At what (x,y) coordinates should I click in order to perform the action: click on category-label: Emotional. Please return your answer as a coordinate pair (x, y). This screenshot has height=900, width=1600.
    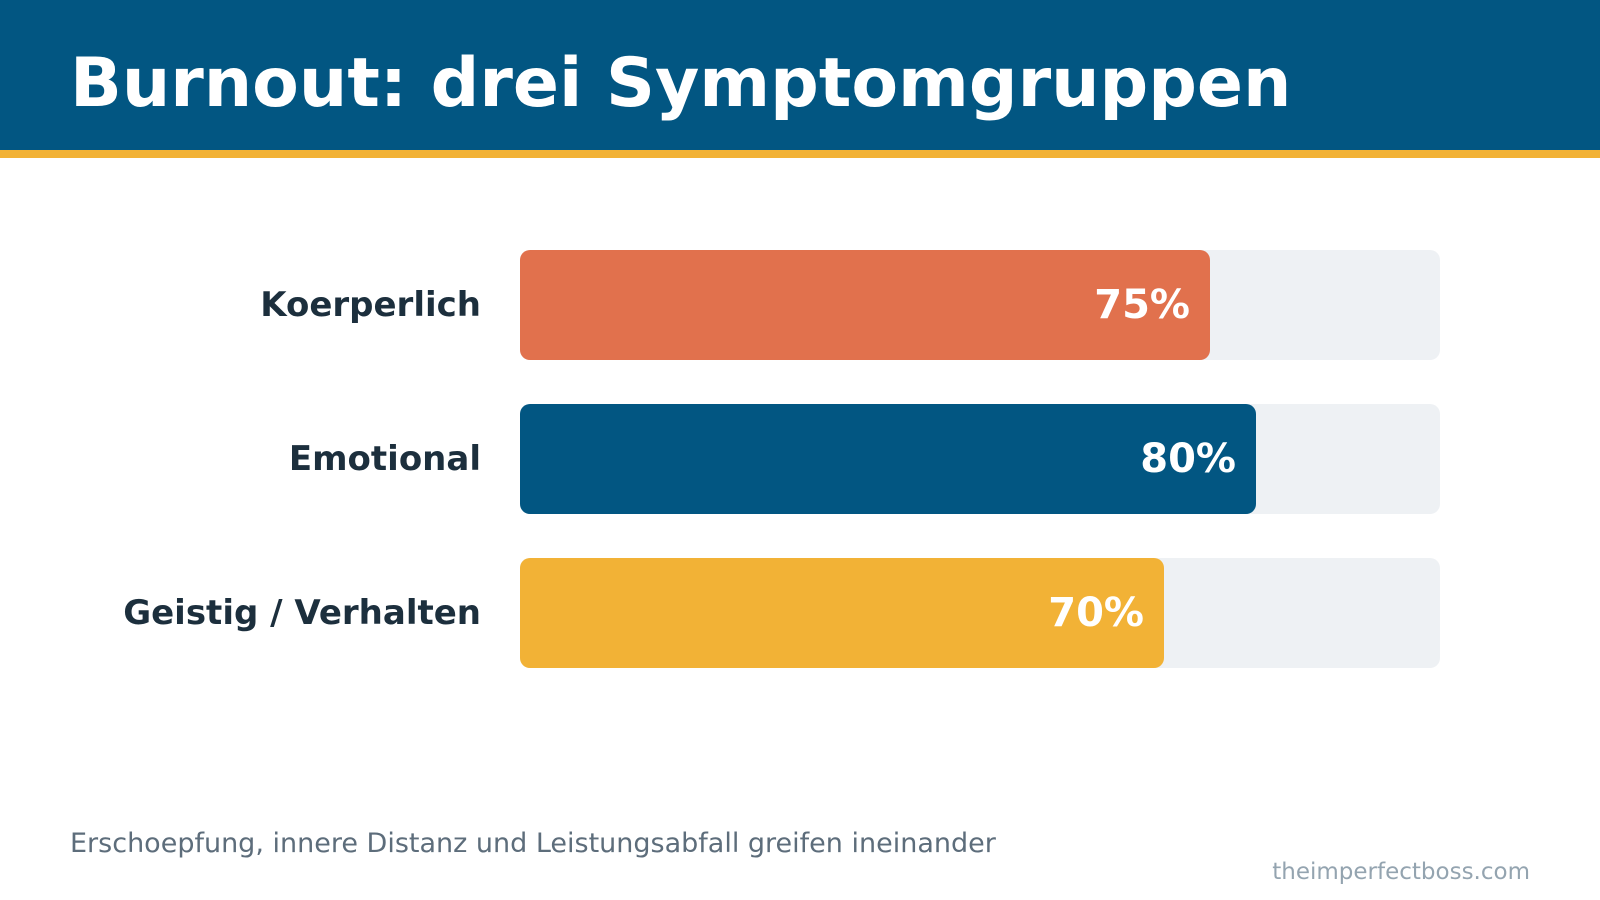
    Looking at the image, I should click on (385, 459).